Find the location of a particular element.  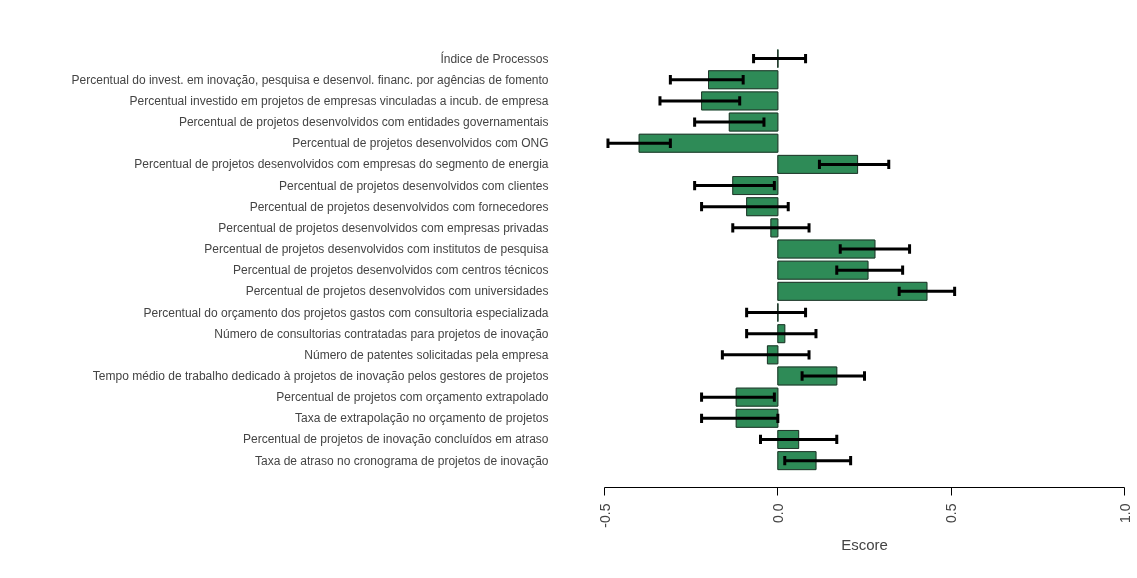

y-tick-label: Percentual do orçamento dos projetos gastos com consultoria especializada is located at coordinates (346, 312).